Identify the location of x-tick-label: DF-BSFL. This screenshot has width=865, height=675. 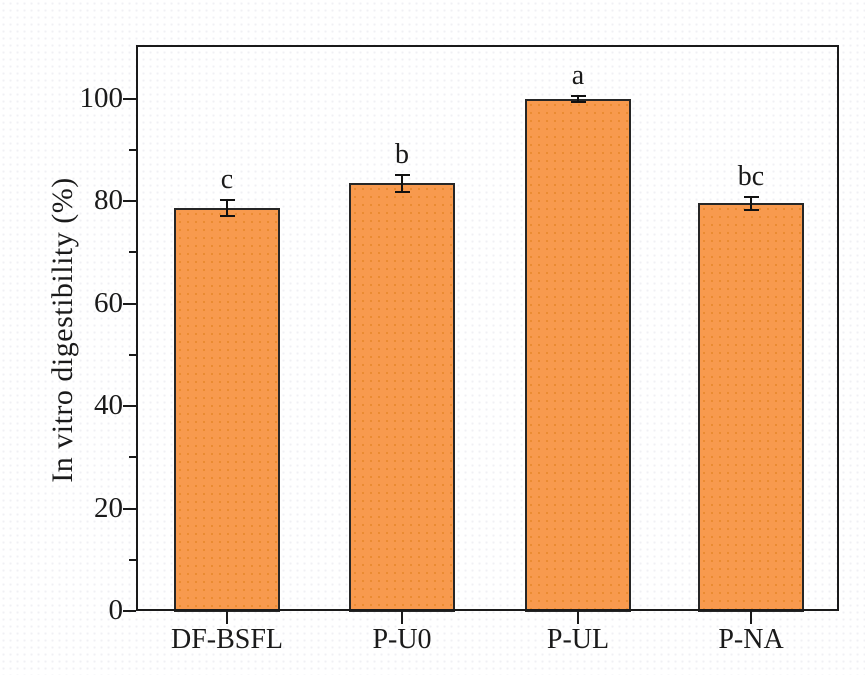
(227, 639).